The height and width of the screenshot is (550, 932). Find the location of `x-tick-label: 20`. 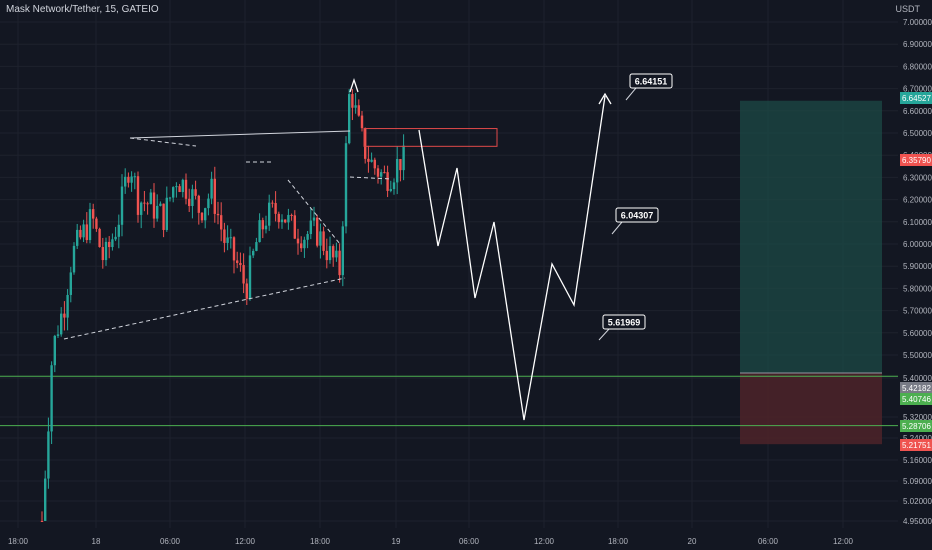

x-tick-label: 20 is located at coordinates (692, 541).